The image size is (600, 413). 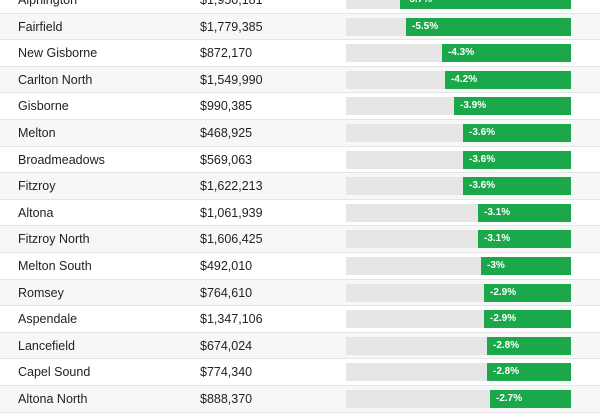 What do you see at coordinates (300, 346) in the screenshot?
I see `table-row: Lancefield $674,024 -2.8%` at bounding box center [300, 346].